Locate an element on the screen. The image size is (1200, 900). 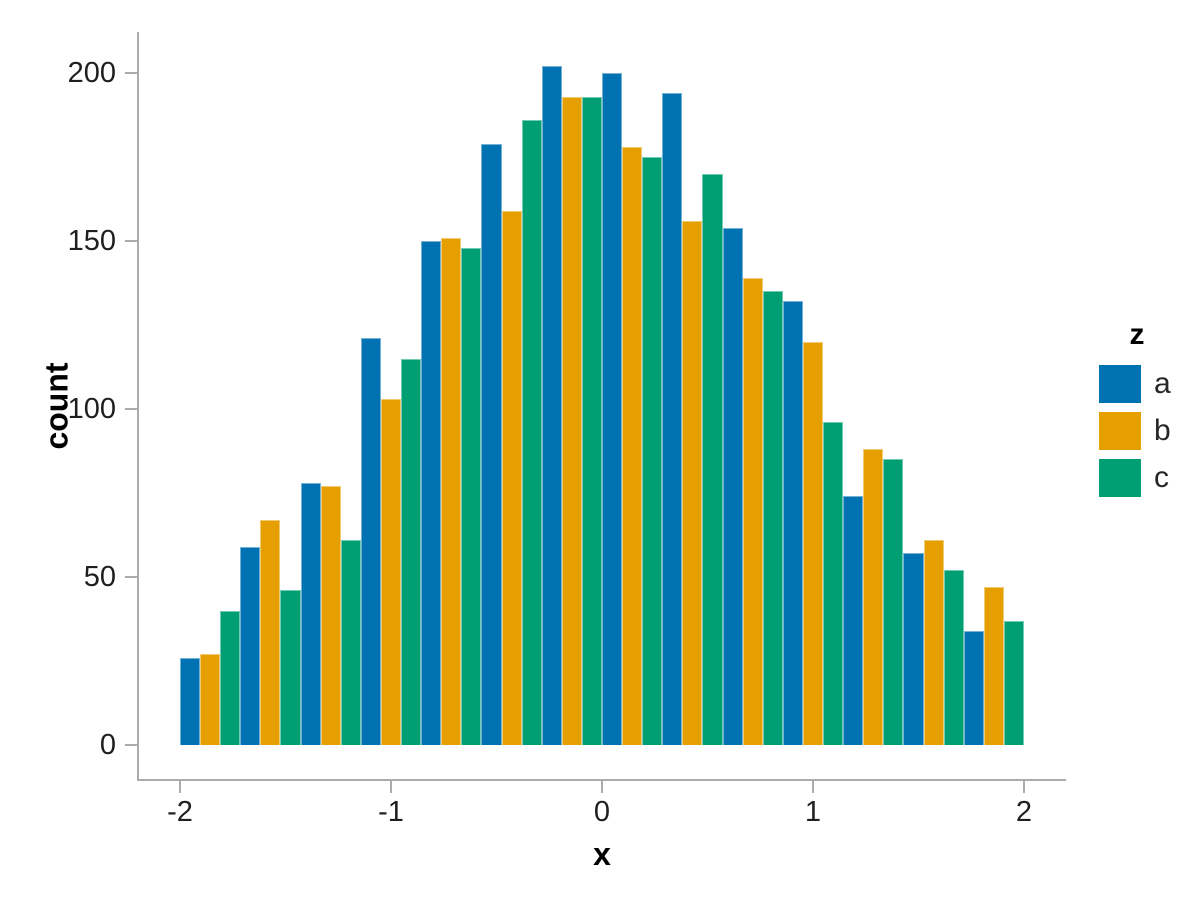
legend-swatch-b is located at coordinates (1120, 431).